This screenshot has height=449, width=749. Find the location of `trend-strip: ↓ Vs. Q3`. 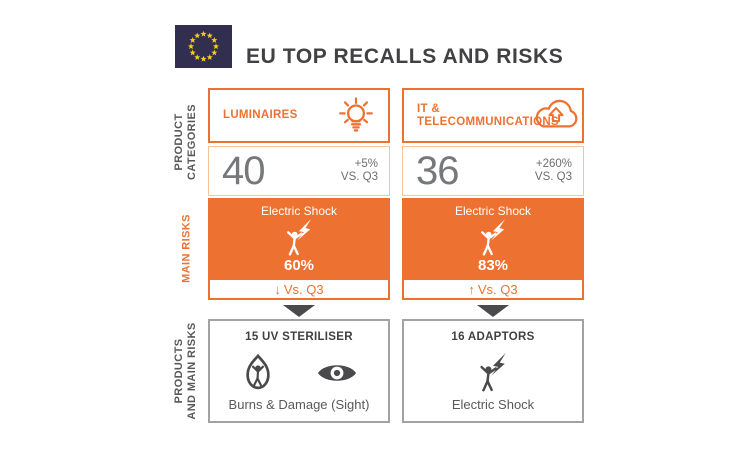

trend-strip: ↓ Vs. Q3 is located at coordinates (299, 289).